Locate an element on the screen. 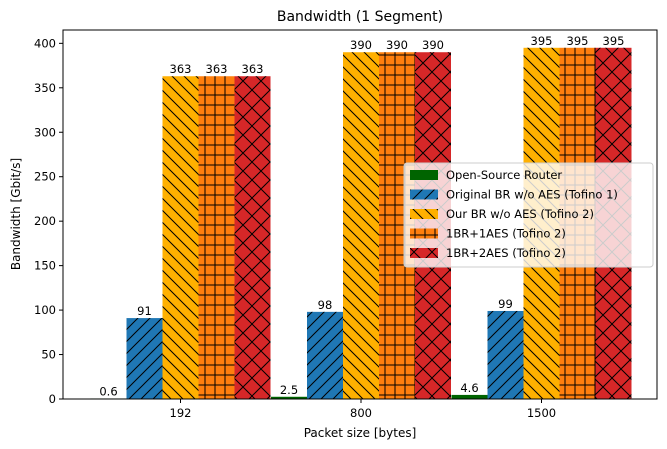 The width and height of the screenshot is (667, 449). x-axis: 192 800 1500 is located at coordinates (363, 409).